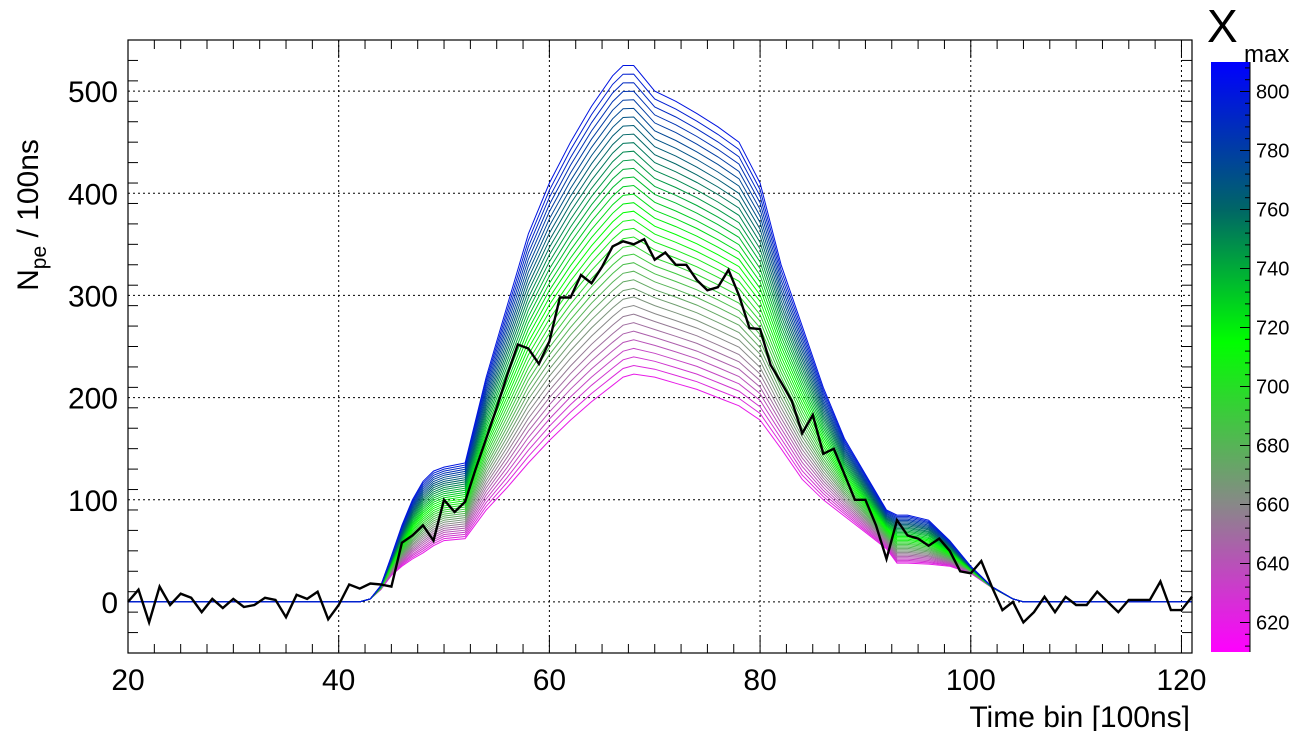 Image resolution: width=1305 pixels, height=731 pixels. What do you see at coordinates (1272, 565) in the screenshot?
I see `colorbar-tick-label: 640` at bounding box center [1272, 565].